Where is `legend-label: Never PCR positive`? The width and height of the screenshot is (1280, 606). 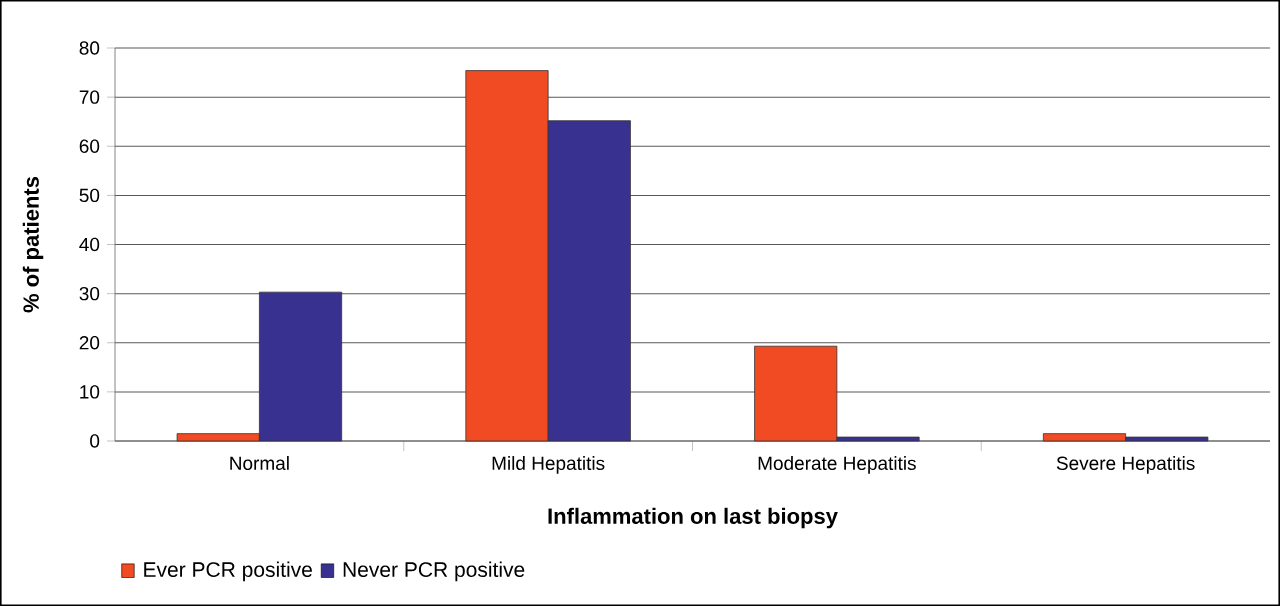 legend-label: Never PCR positive is located at coordinates (434, 571).